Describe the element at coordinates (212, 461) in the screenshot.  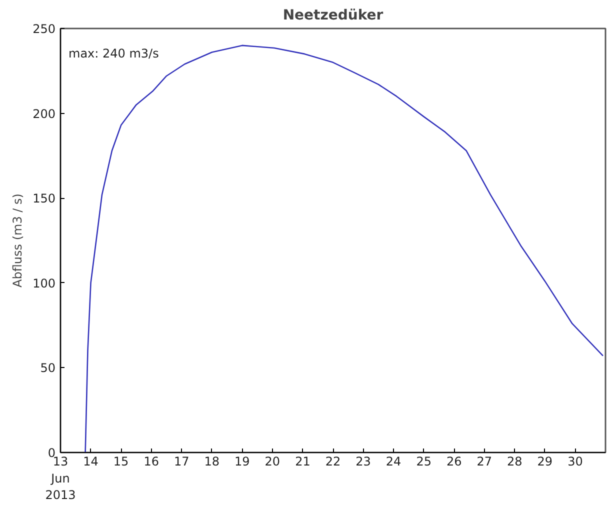
I see `x-tick-label: 18` at that location.